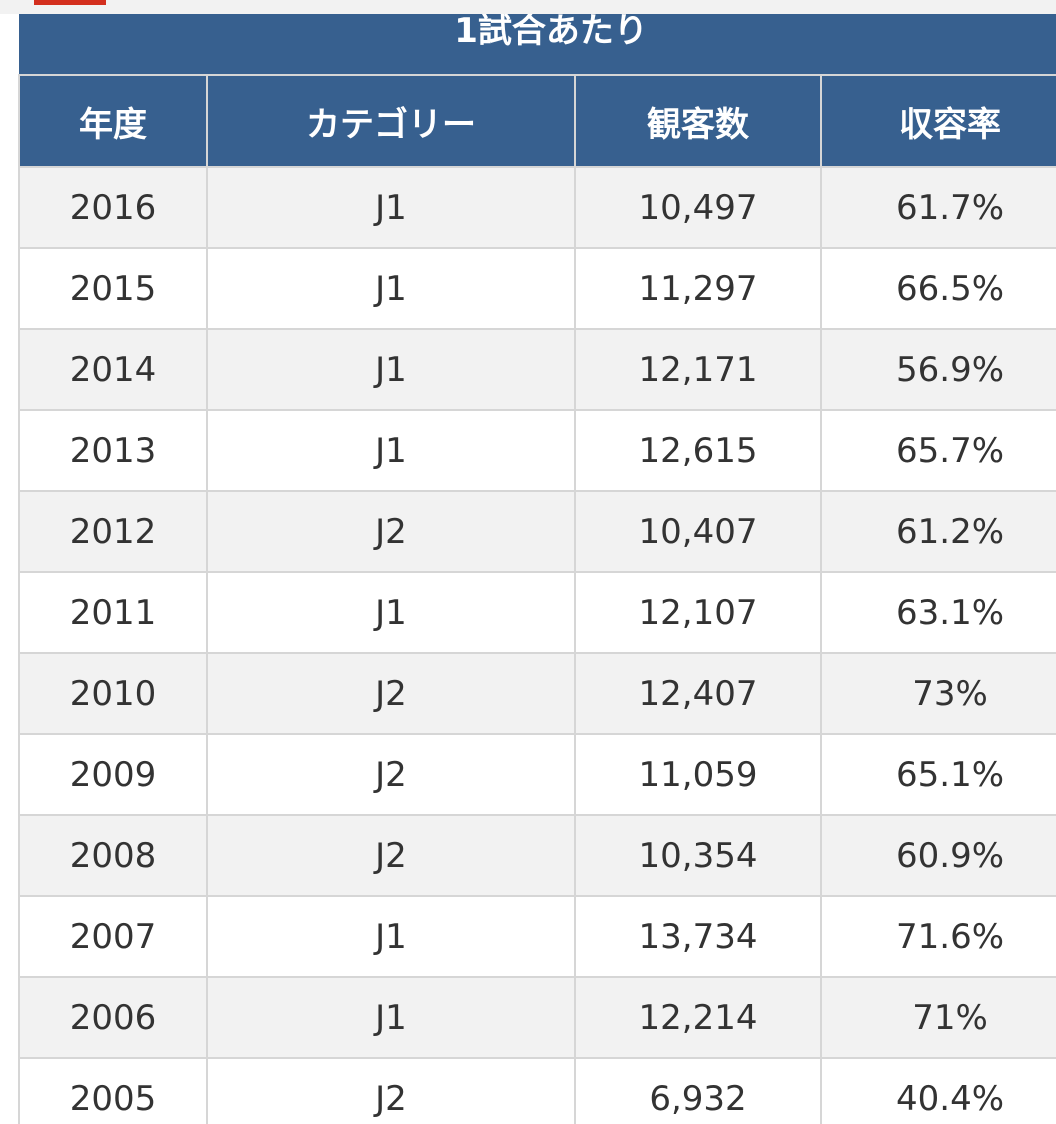 This screenshot has width=1056, height=1124. I want to click on cell-year: 2012, so click(113, 531).